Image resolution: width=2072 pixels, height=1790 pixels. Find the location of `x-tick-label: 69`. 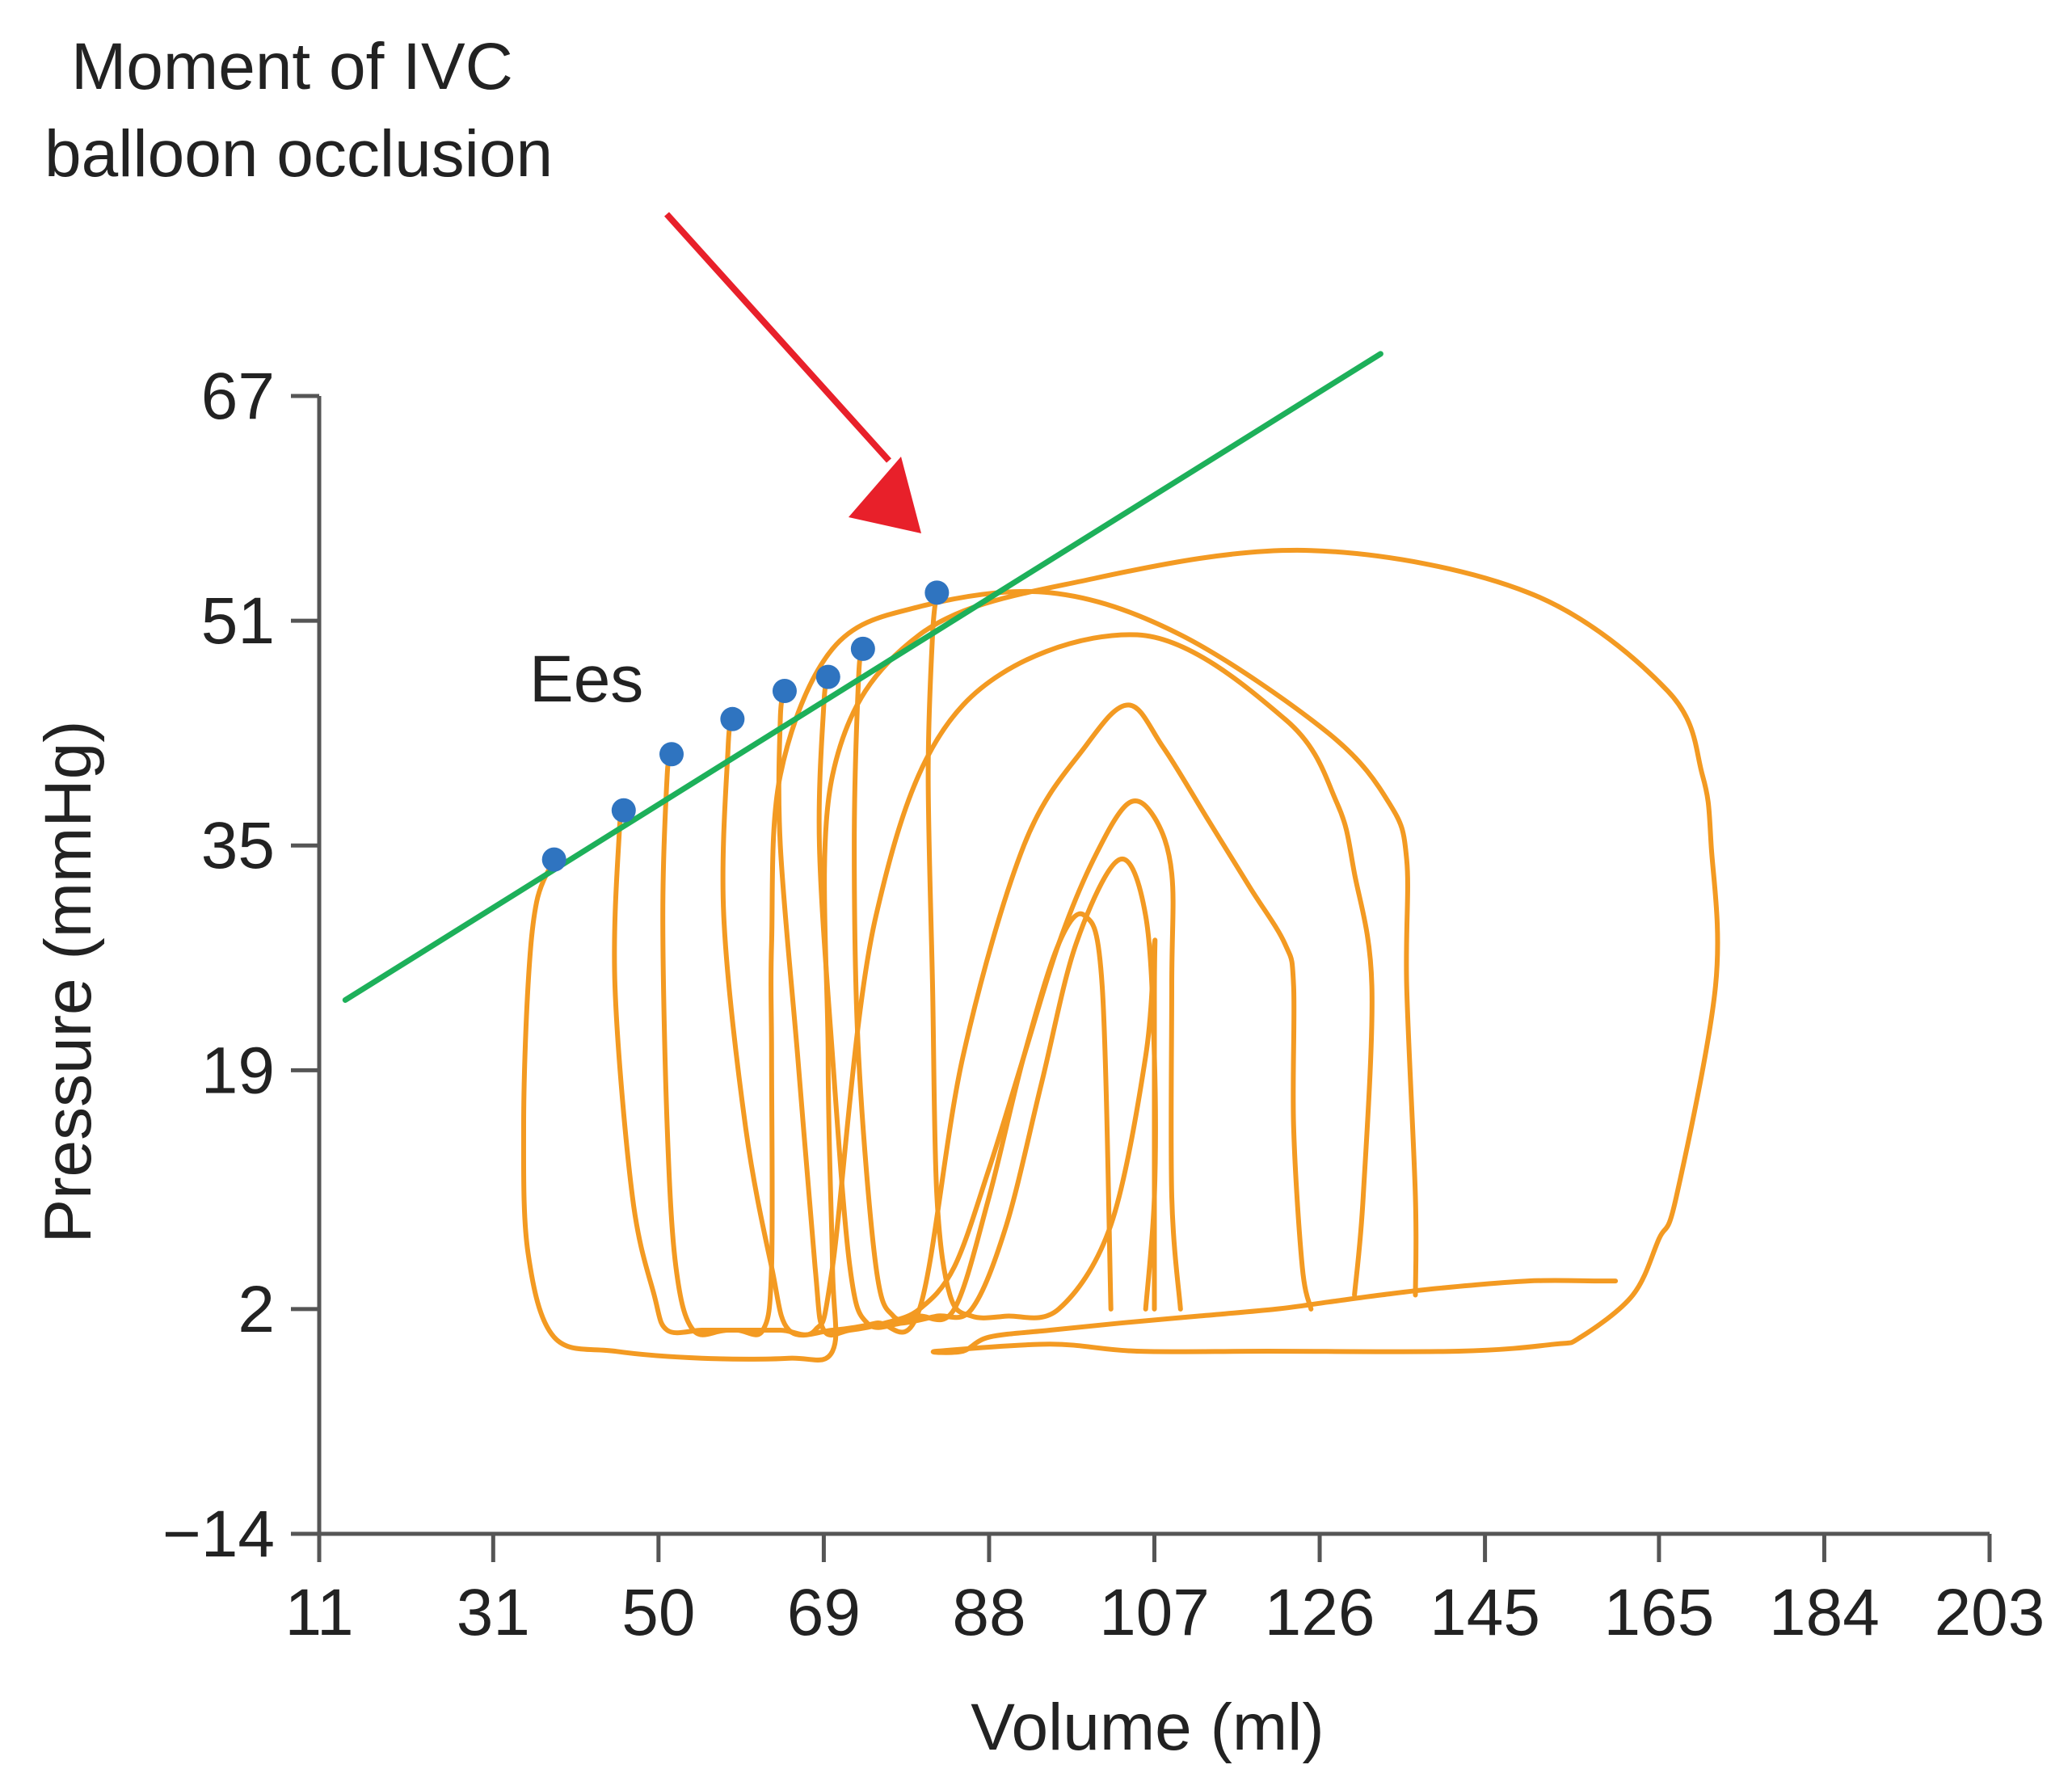

x-tick-label: 69 is located at coordinates (824, 1612).